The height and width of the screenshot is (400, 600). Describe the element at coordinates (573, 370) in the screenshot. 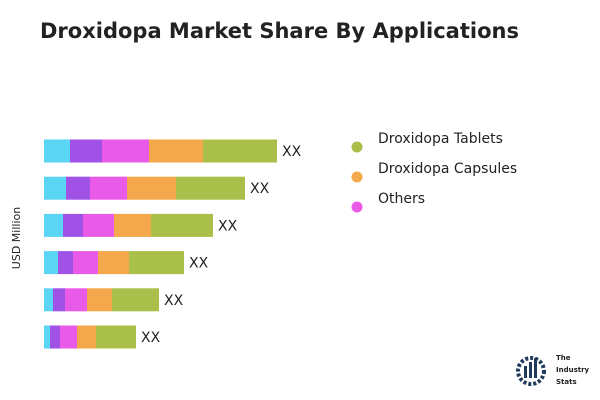

I see `logo-text: Industry` at that location.